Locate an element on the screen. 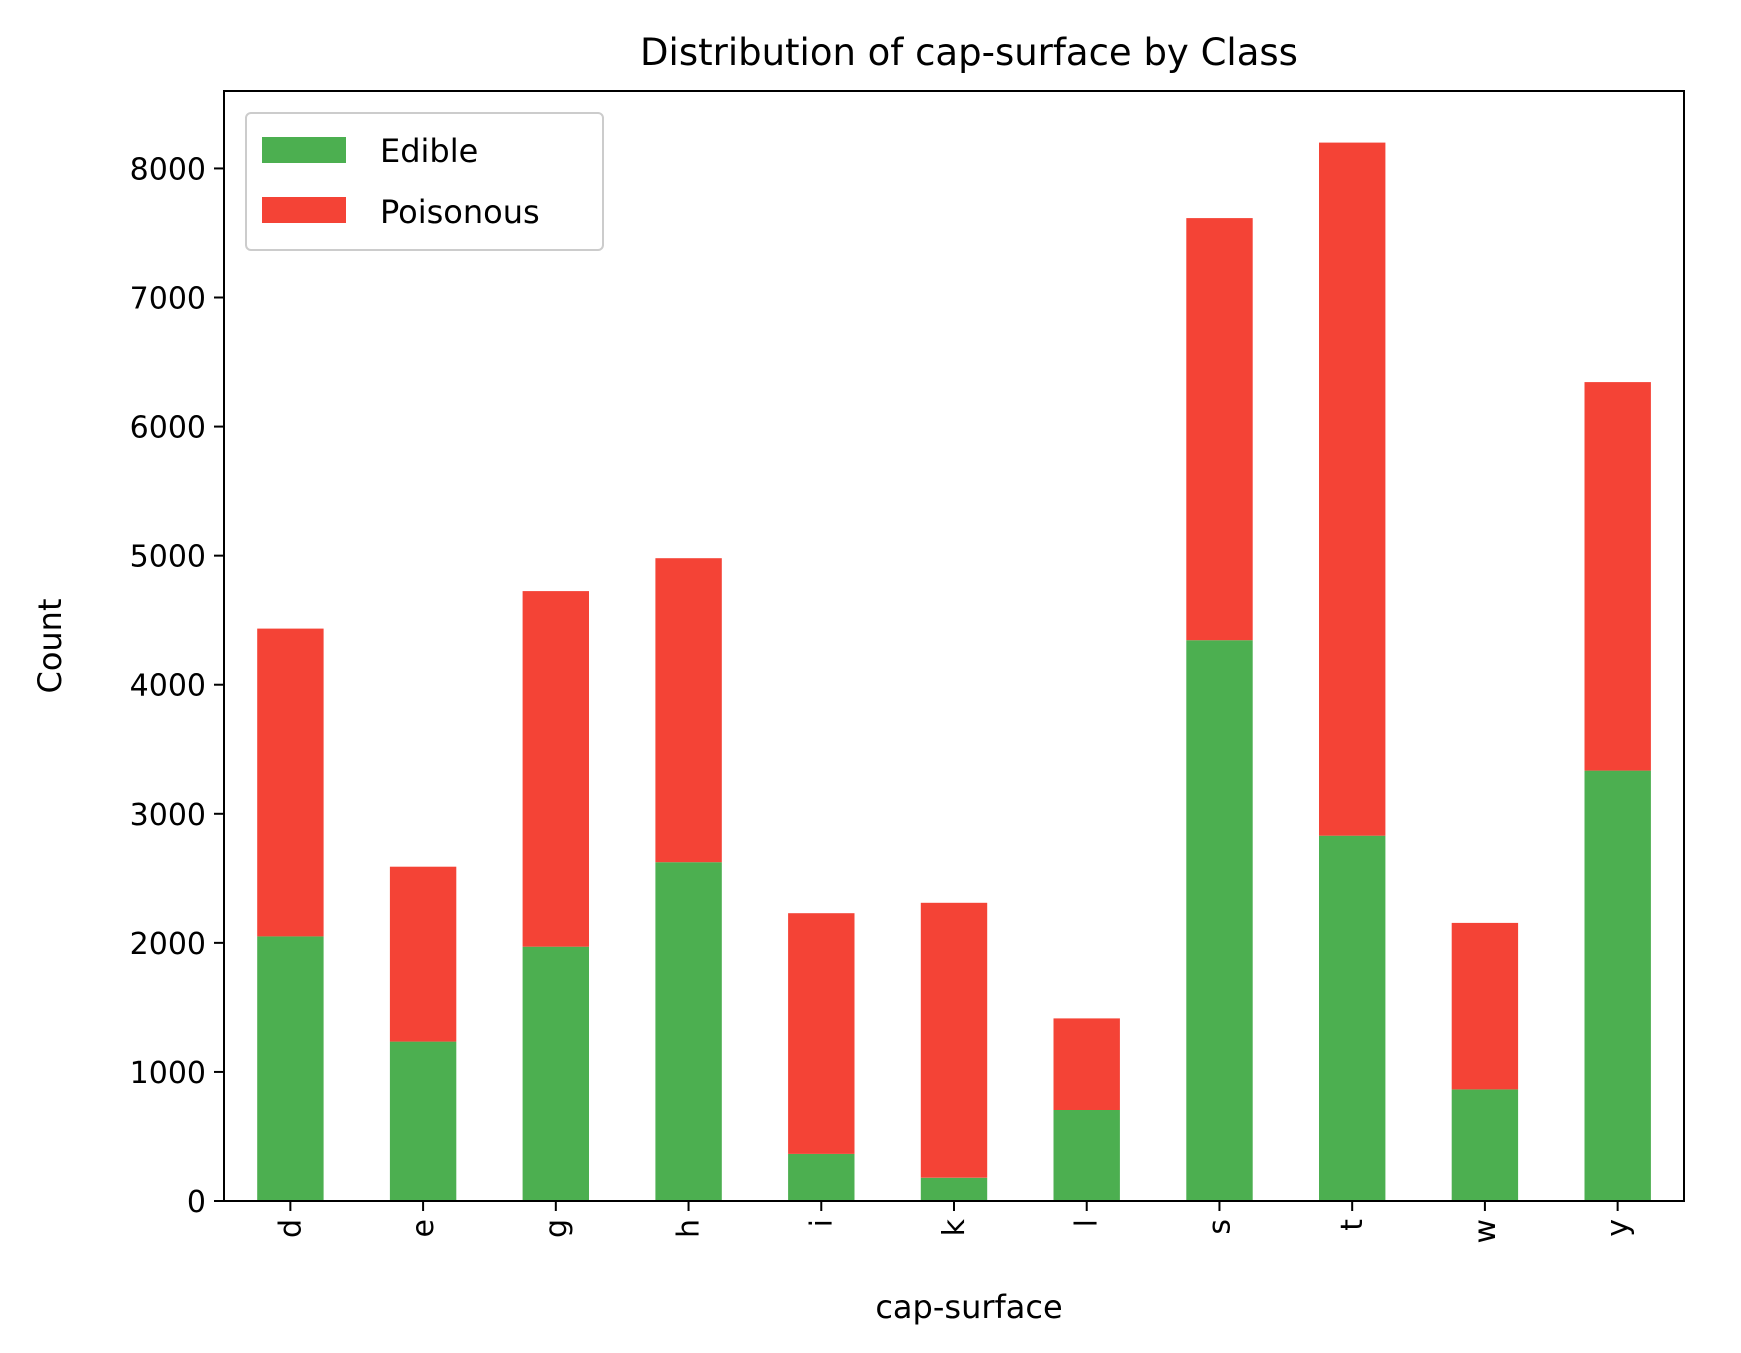  y-tick-label: 4000 is located at coordinates (168, 686).